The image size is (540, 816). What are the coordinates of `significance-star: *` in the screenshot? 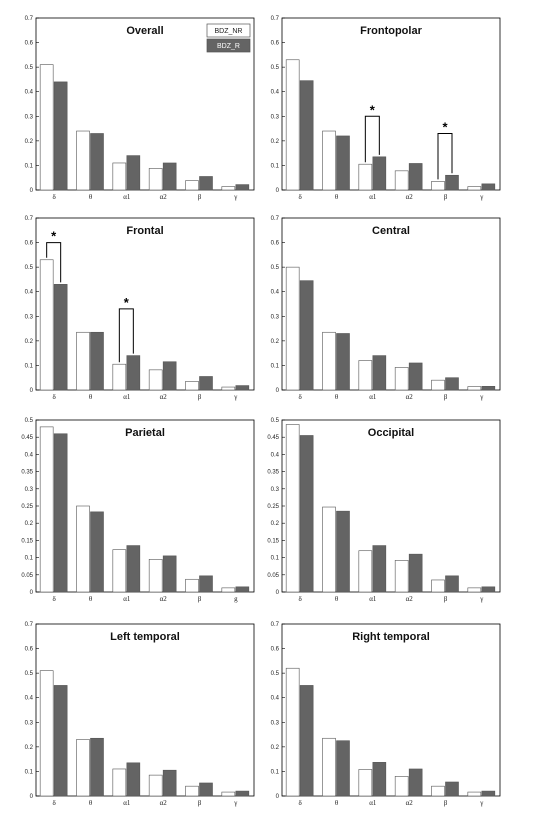 It's located at (373, 109).